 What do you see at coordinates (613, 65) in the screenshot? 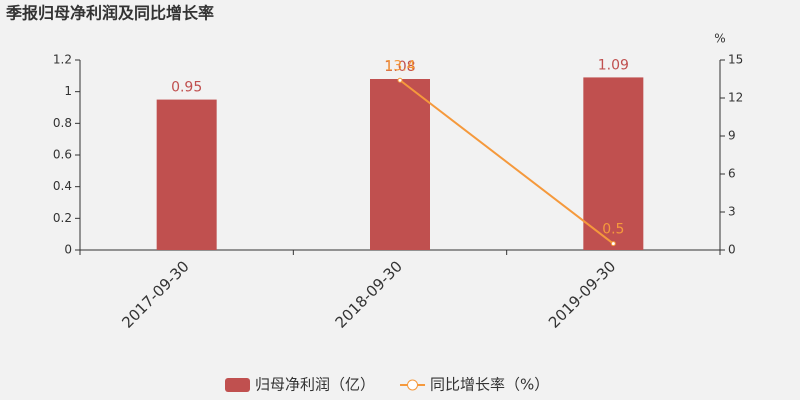
I see `bar-value-label: 1.09` at bounding box center [613, 65].